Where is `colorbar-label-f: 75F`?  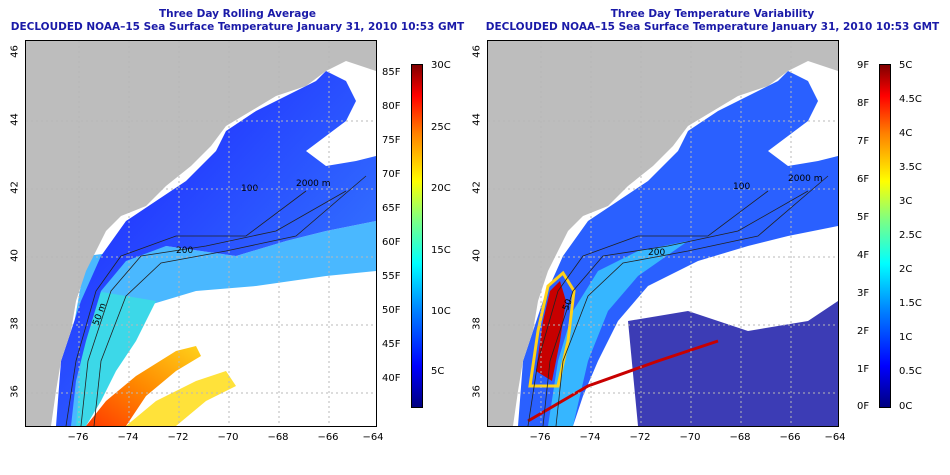
colorbar-label-f: 75F is located at coordinates (391, 140).